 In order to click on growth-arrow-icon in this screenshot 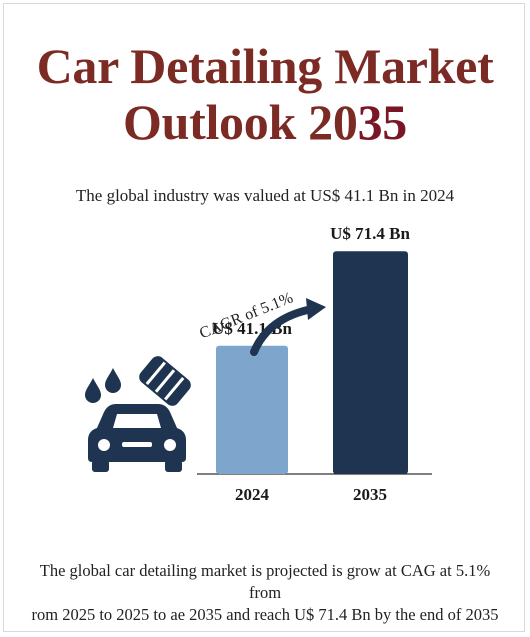, I will do `click(288, 327)`.